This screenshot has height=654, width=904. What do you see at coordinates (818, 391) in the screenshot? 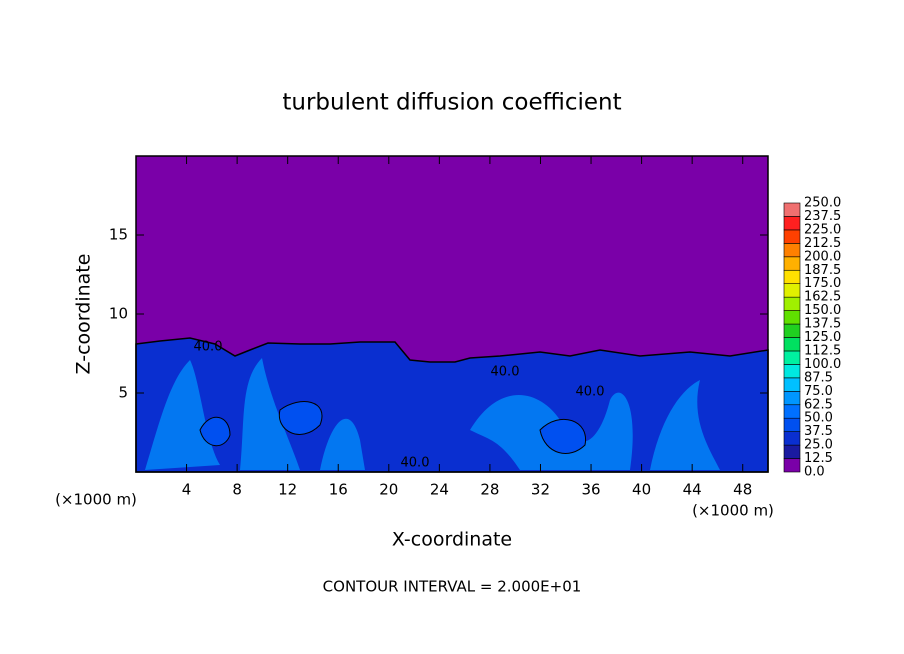
I see `colorbar-label: 75.0` at bounding box center [818, 391].